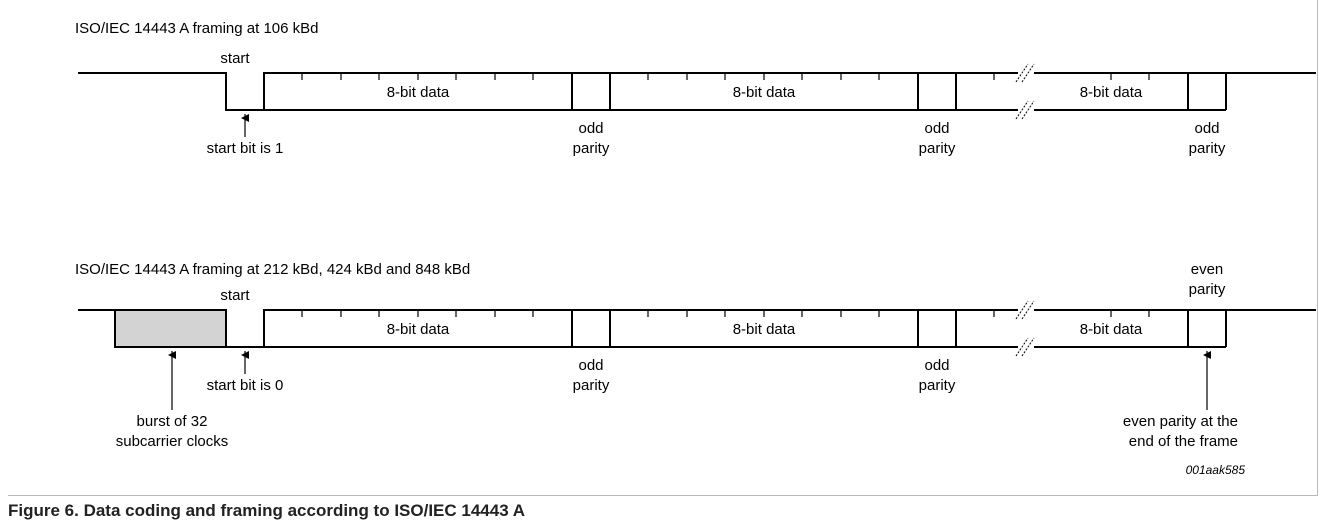 This screenshot has width=1326, height=529. I want to click on parity-label-3-line2: parity, so click(1207, 148).